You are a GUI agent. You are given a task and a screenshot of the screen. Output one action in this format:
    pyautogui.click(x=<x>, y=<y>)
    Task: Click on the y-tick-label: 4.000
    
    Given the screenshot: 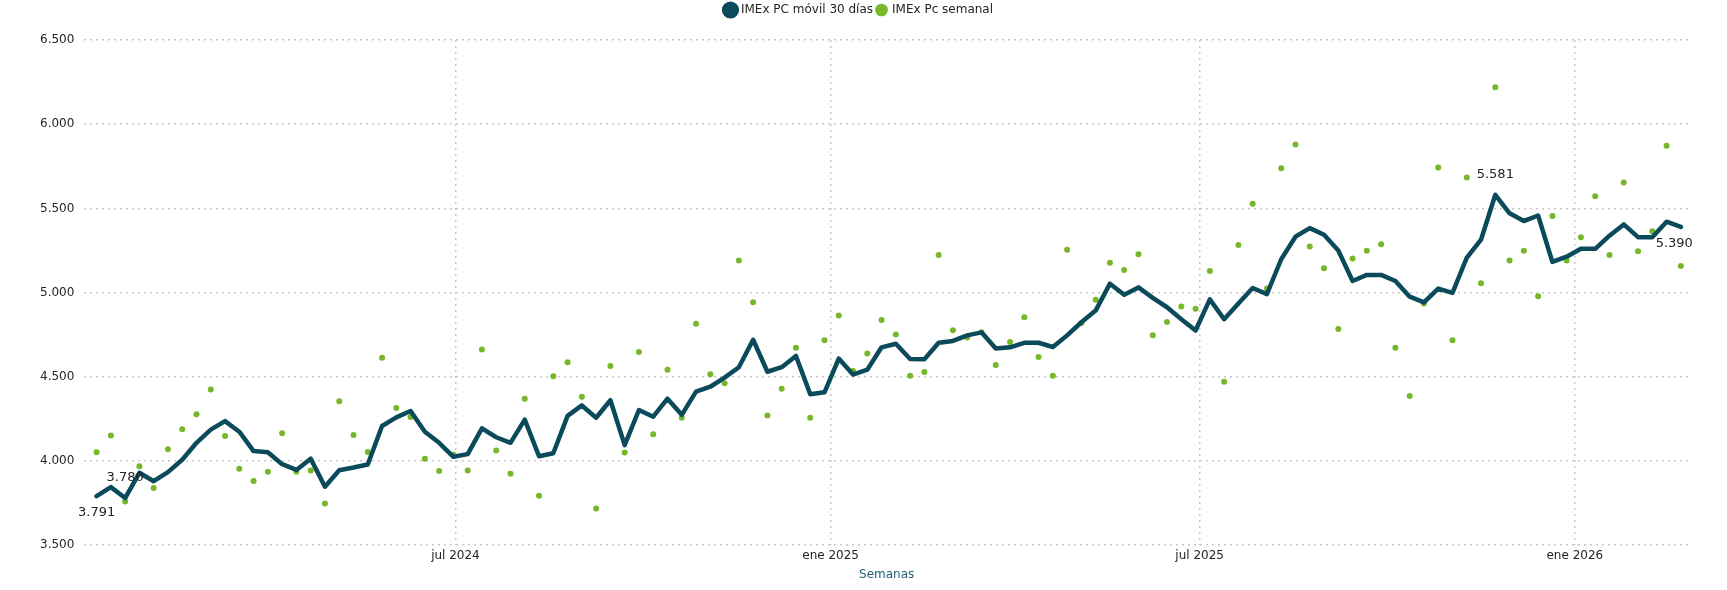 What is the action you would take?
    pyautogui.click(x=57, y=460)
    